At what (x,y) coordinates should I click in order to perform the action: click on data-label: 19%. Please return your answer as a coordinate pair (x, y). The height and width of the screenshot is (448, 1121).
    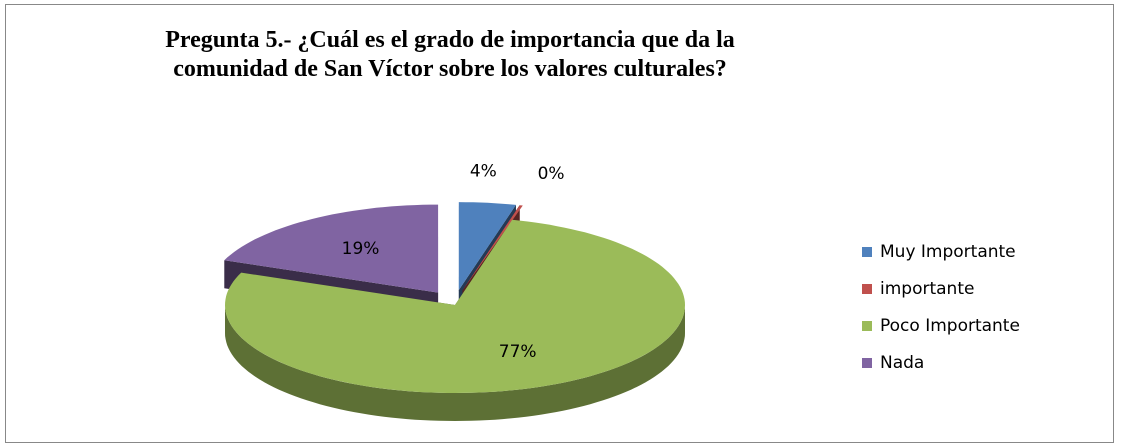
    Looking at the image, I should click on (361, 249).